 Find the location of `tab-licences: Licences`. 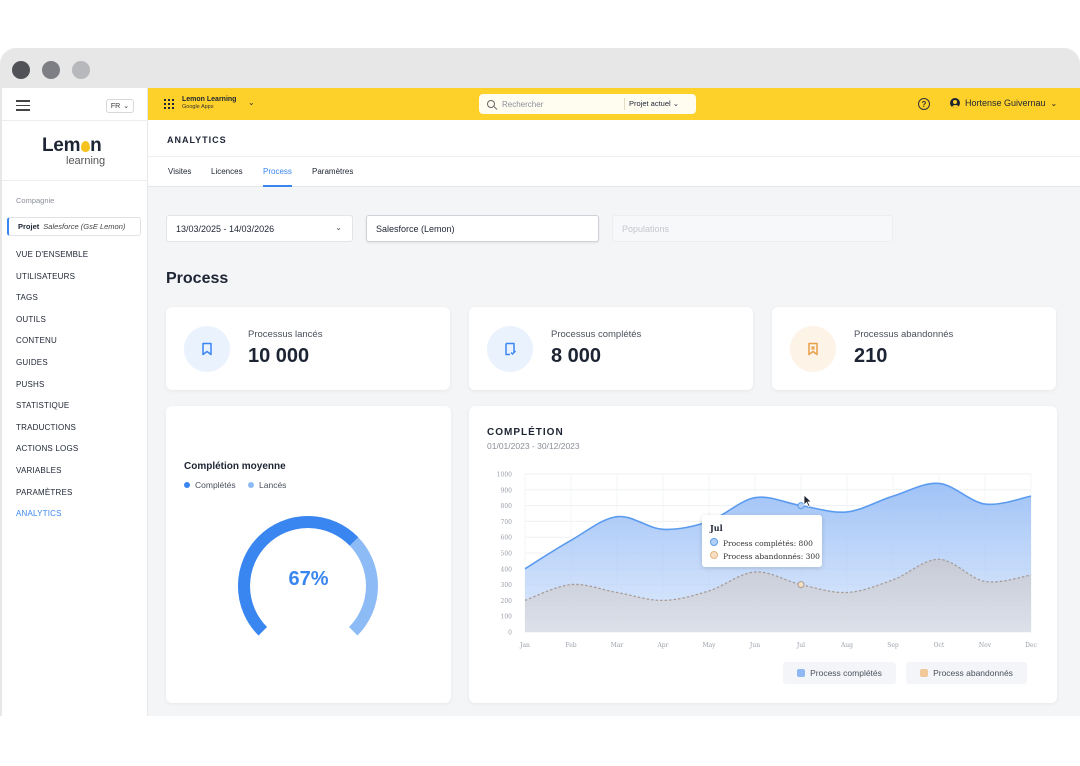

tab-licences: Licences is located at coordinates (227, 171).